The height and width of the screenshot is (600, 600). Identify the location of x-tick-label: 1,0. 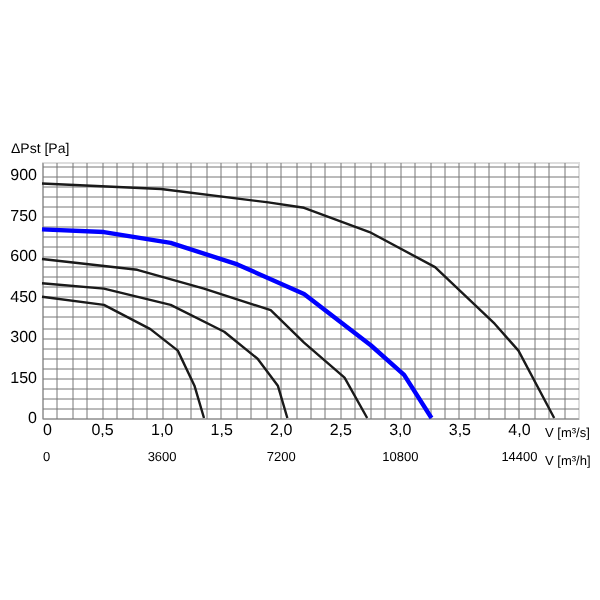
(162, 430).